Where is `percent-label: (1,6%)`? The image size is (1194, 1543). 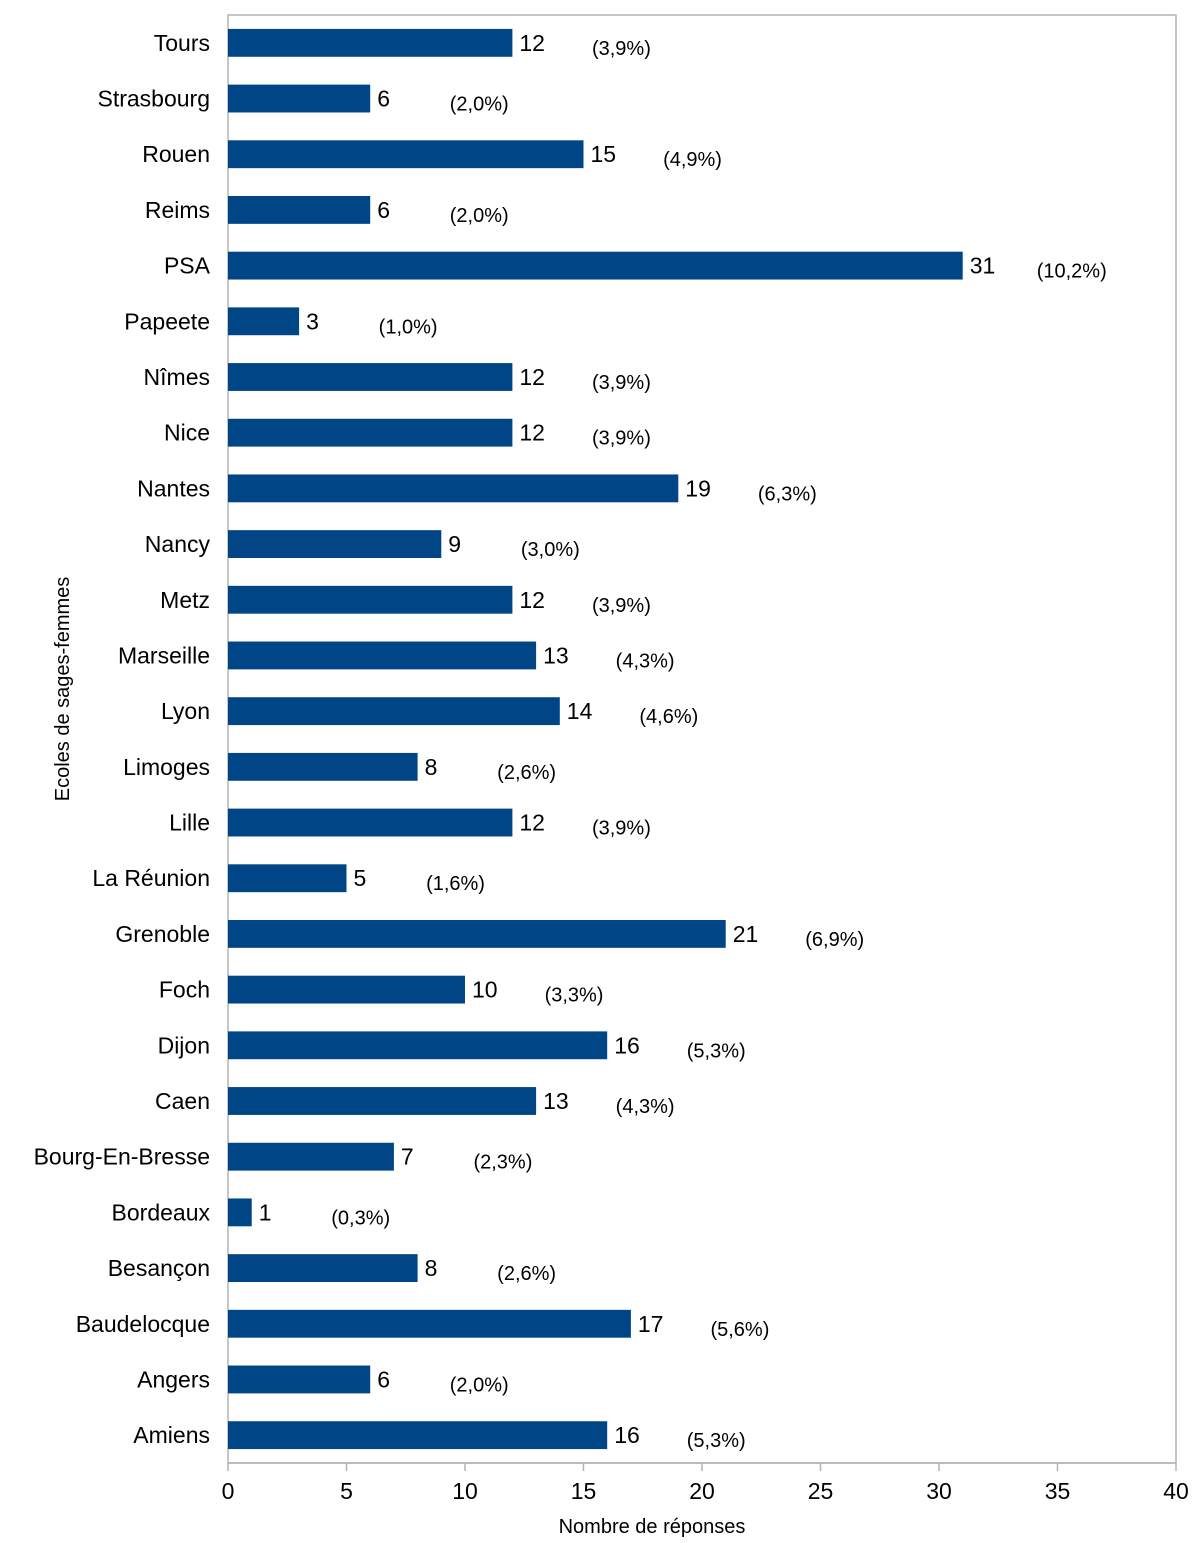
percent-label: (1,6%) is located at coordinates (455, 884).